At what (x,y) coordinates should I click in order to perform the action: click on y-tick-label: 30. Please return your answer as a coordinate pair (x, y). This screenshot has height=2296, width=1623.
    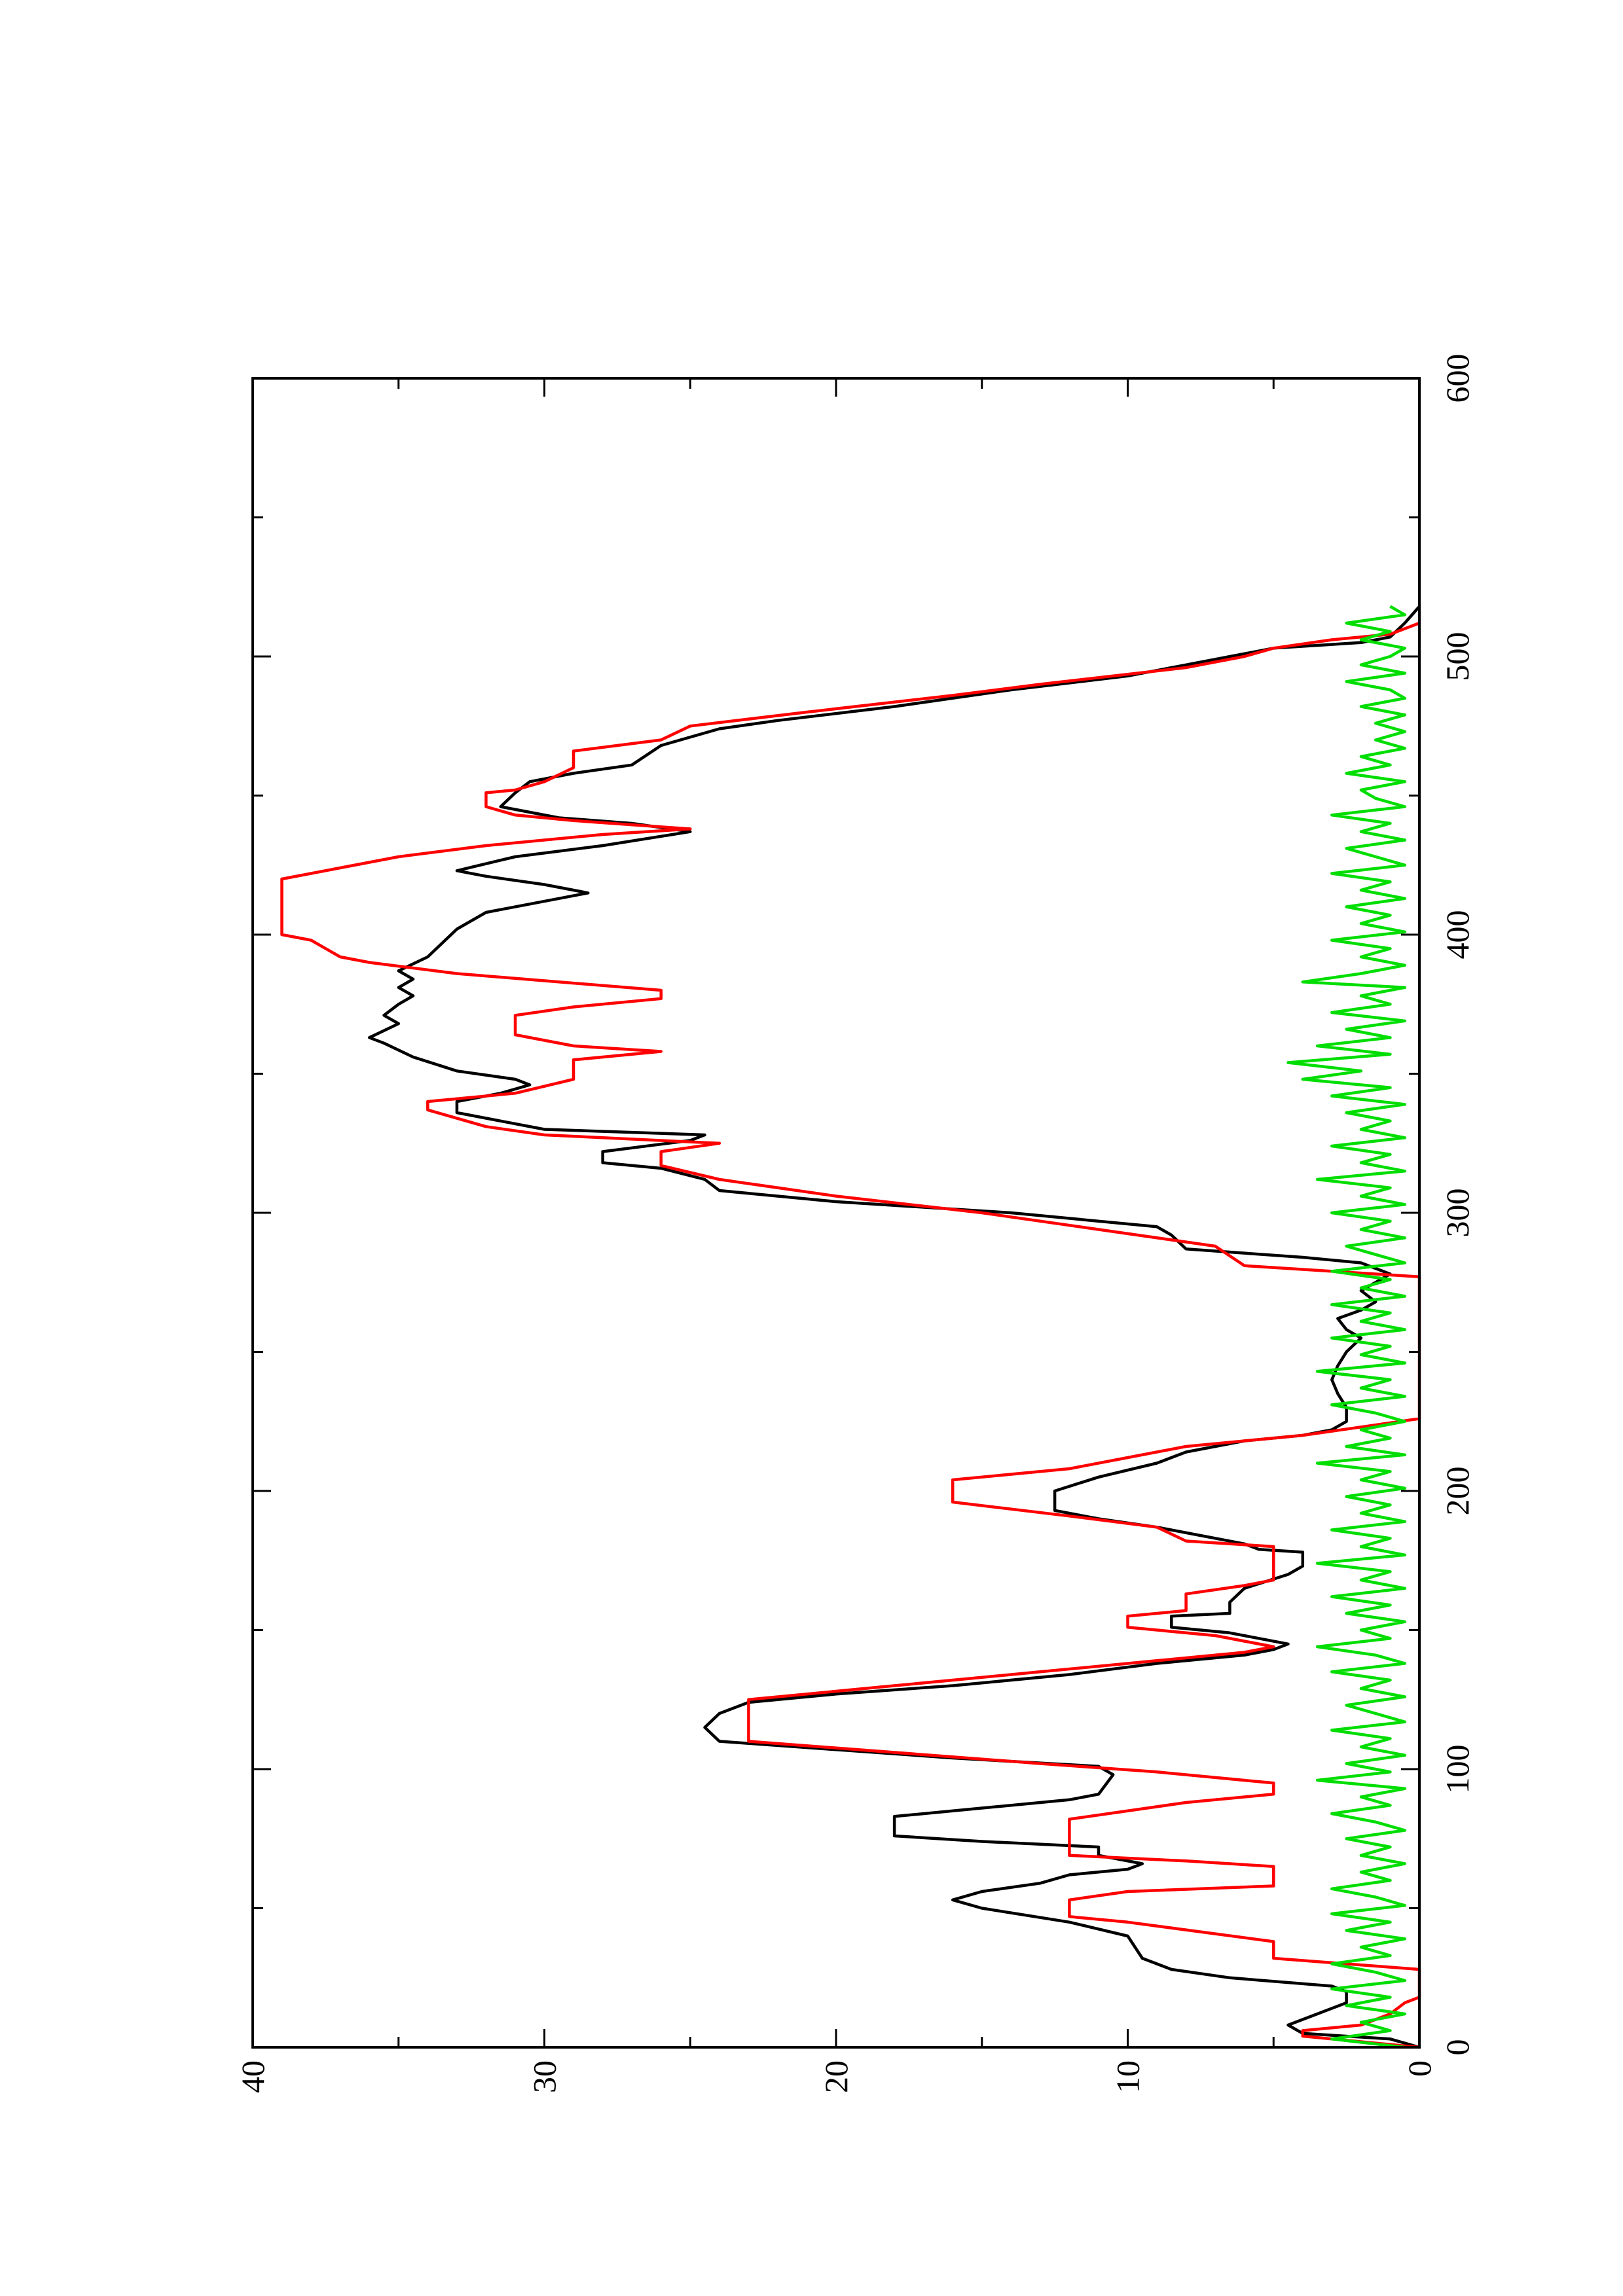
    Looking at the image, I should click on (544, 2076).